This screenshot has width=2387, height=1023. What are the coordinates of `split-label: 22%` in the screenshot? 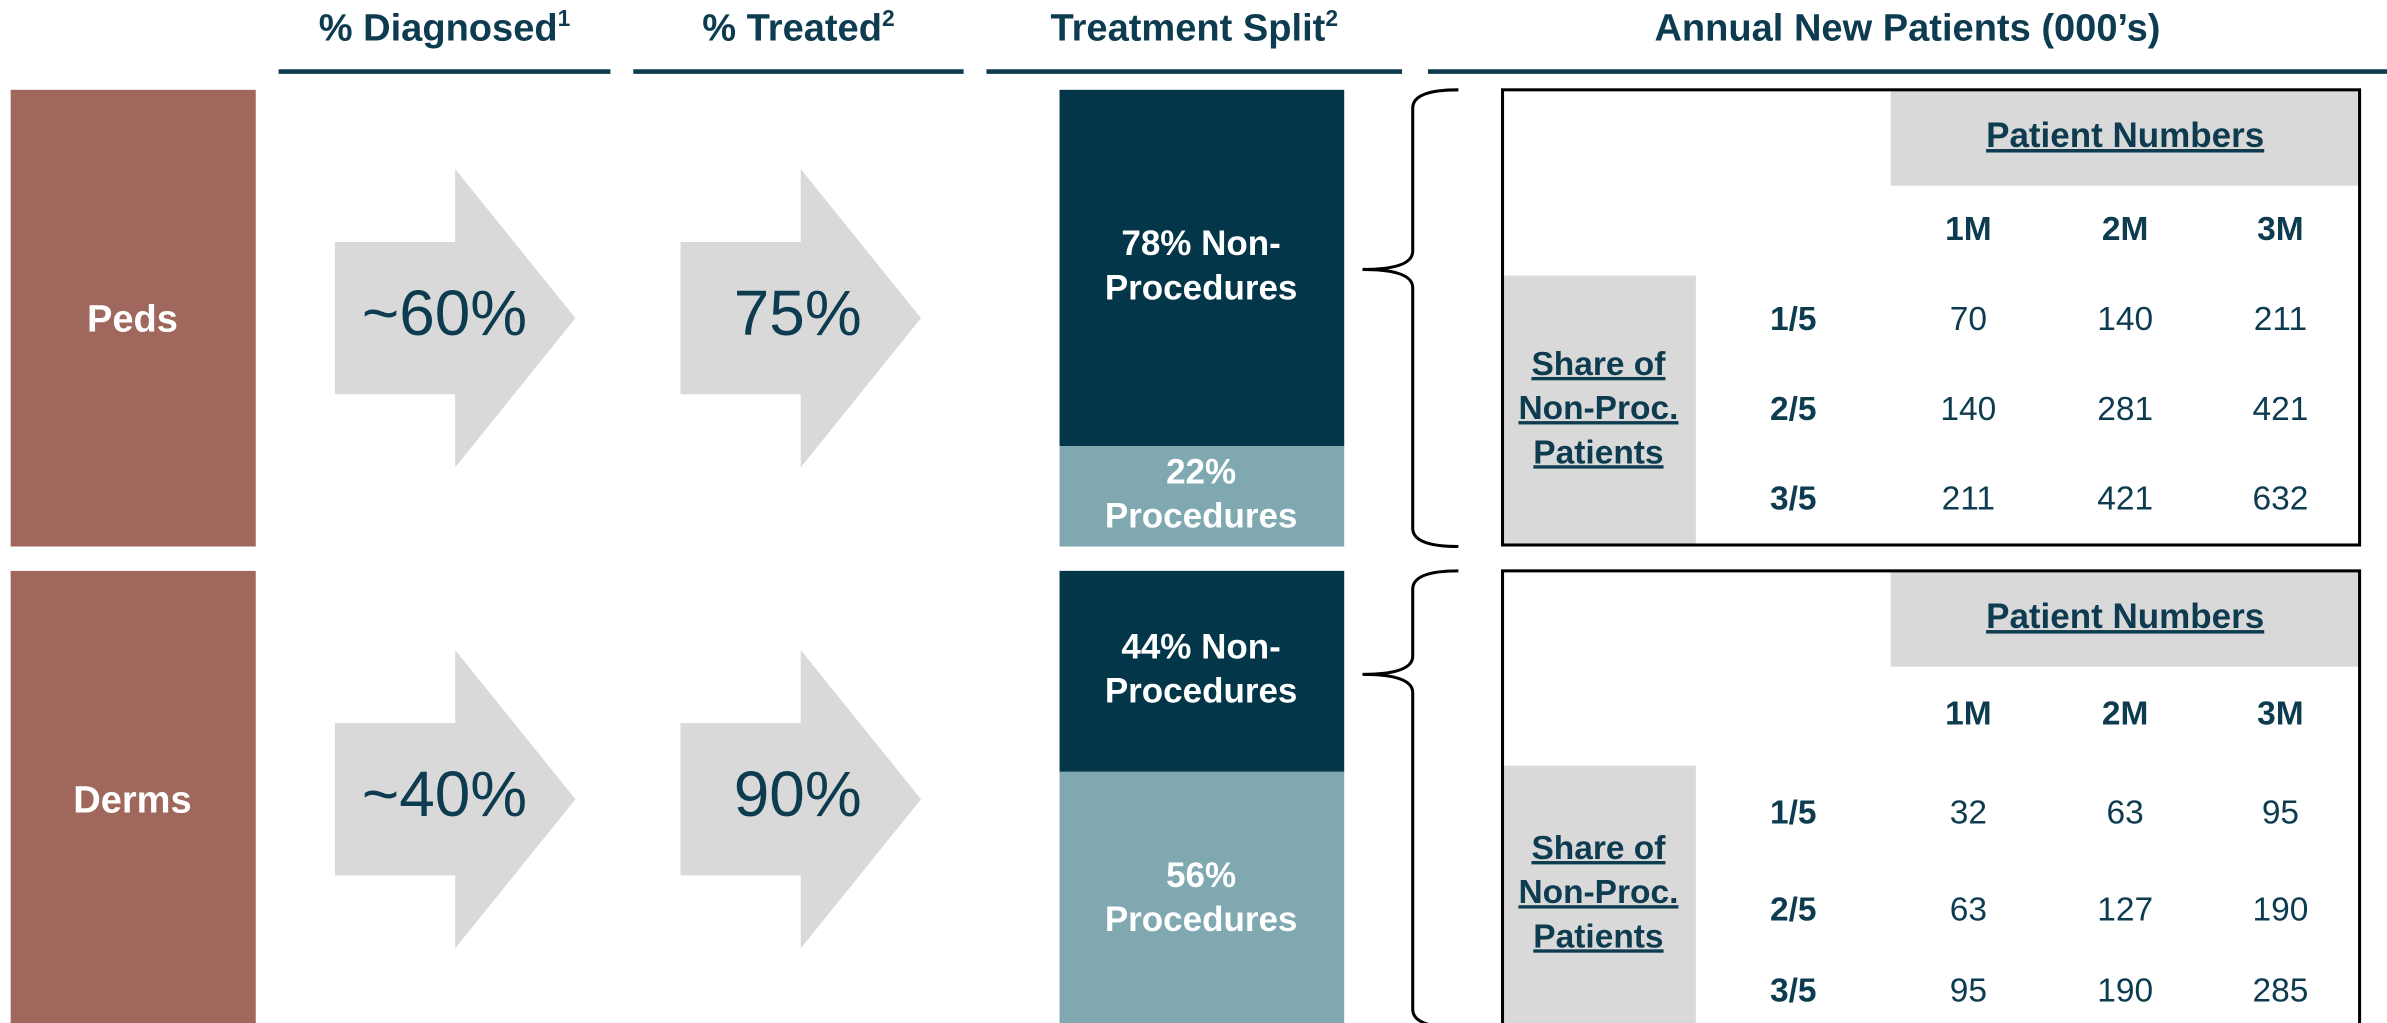 It's located at (1201, 471).